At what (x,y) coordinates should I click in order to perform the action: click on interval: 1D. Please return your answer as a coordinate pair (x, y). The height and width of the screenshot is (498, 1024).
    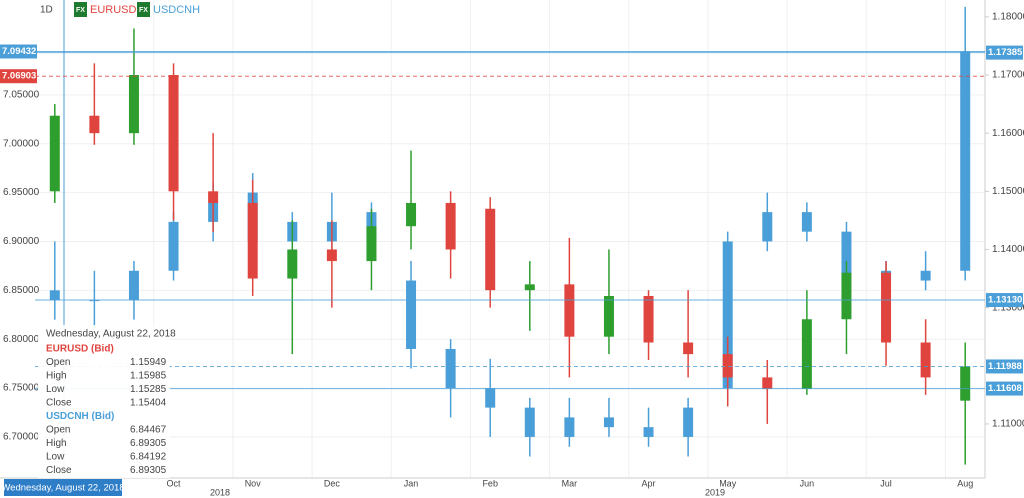
    Looking at the image, I should click on (46, 10).